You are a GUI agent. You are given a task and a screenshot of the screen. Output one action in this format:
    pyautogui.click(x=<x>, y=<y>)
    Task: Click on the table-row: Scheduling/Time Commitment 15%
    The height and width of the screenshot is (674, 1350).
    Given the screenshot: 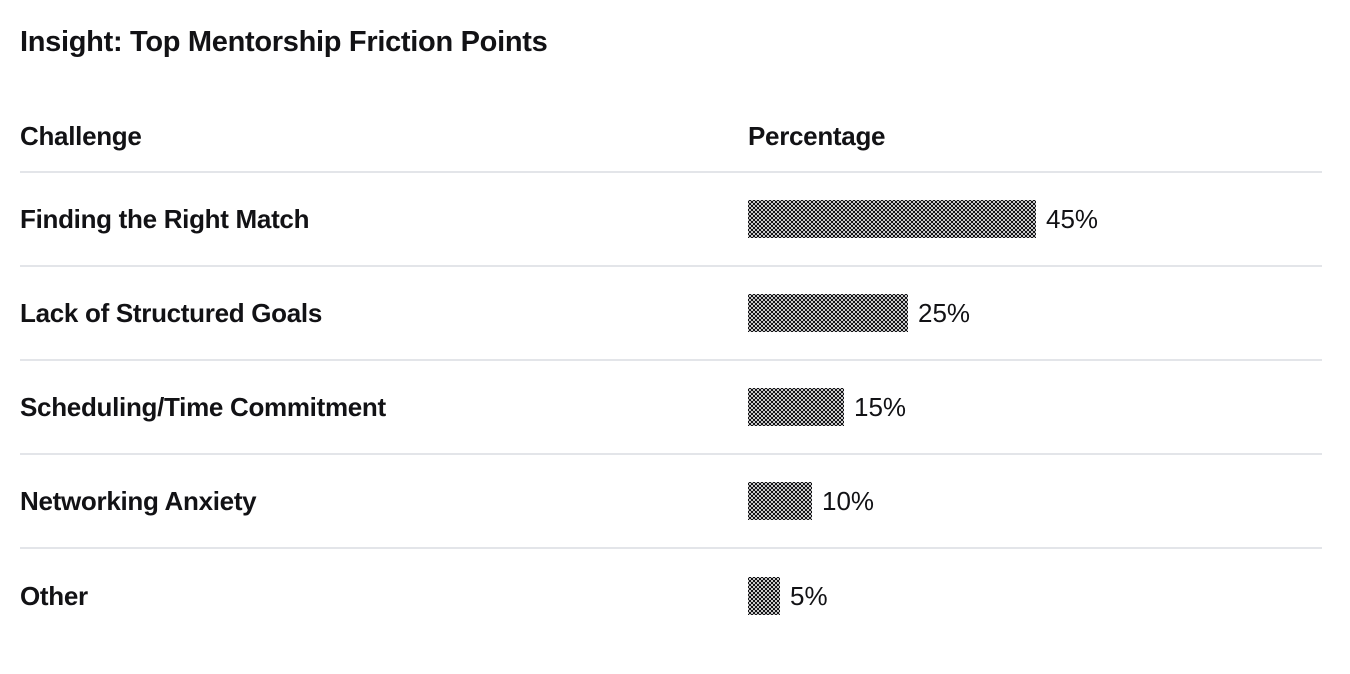 What is the action you would take?
    pyautogui.click(x=671, y=408)
    